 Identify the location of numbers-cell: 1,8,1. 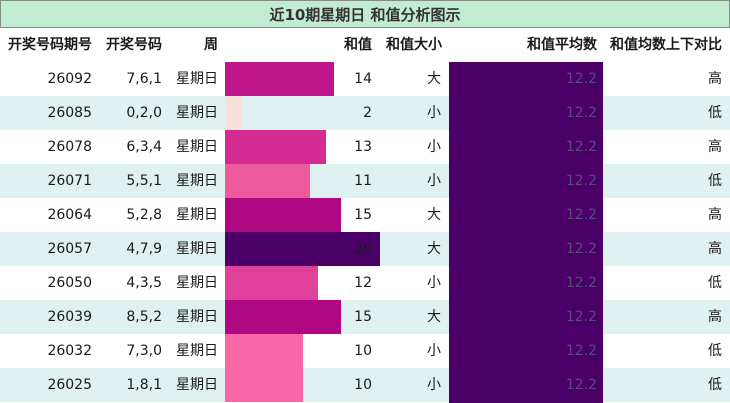
(144, 385).